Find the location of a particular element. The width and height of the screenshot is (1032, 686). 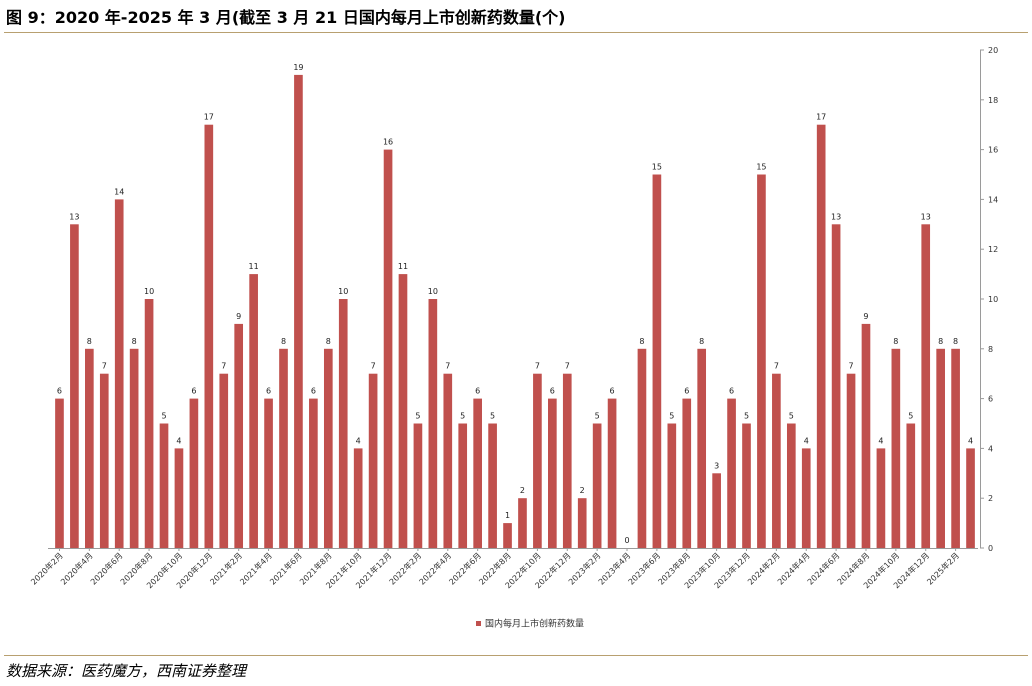

y-tick-label: 14 is located at coordinates (993, 199).